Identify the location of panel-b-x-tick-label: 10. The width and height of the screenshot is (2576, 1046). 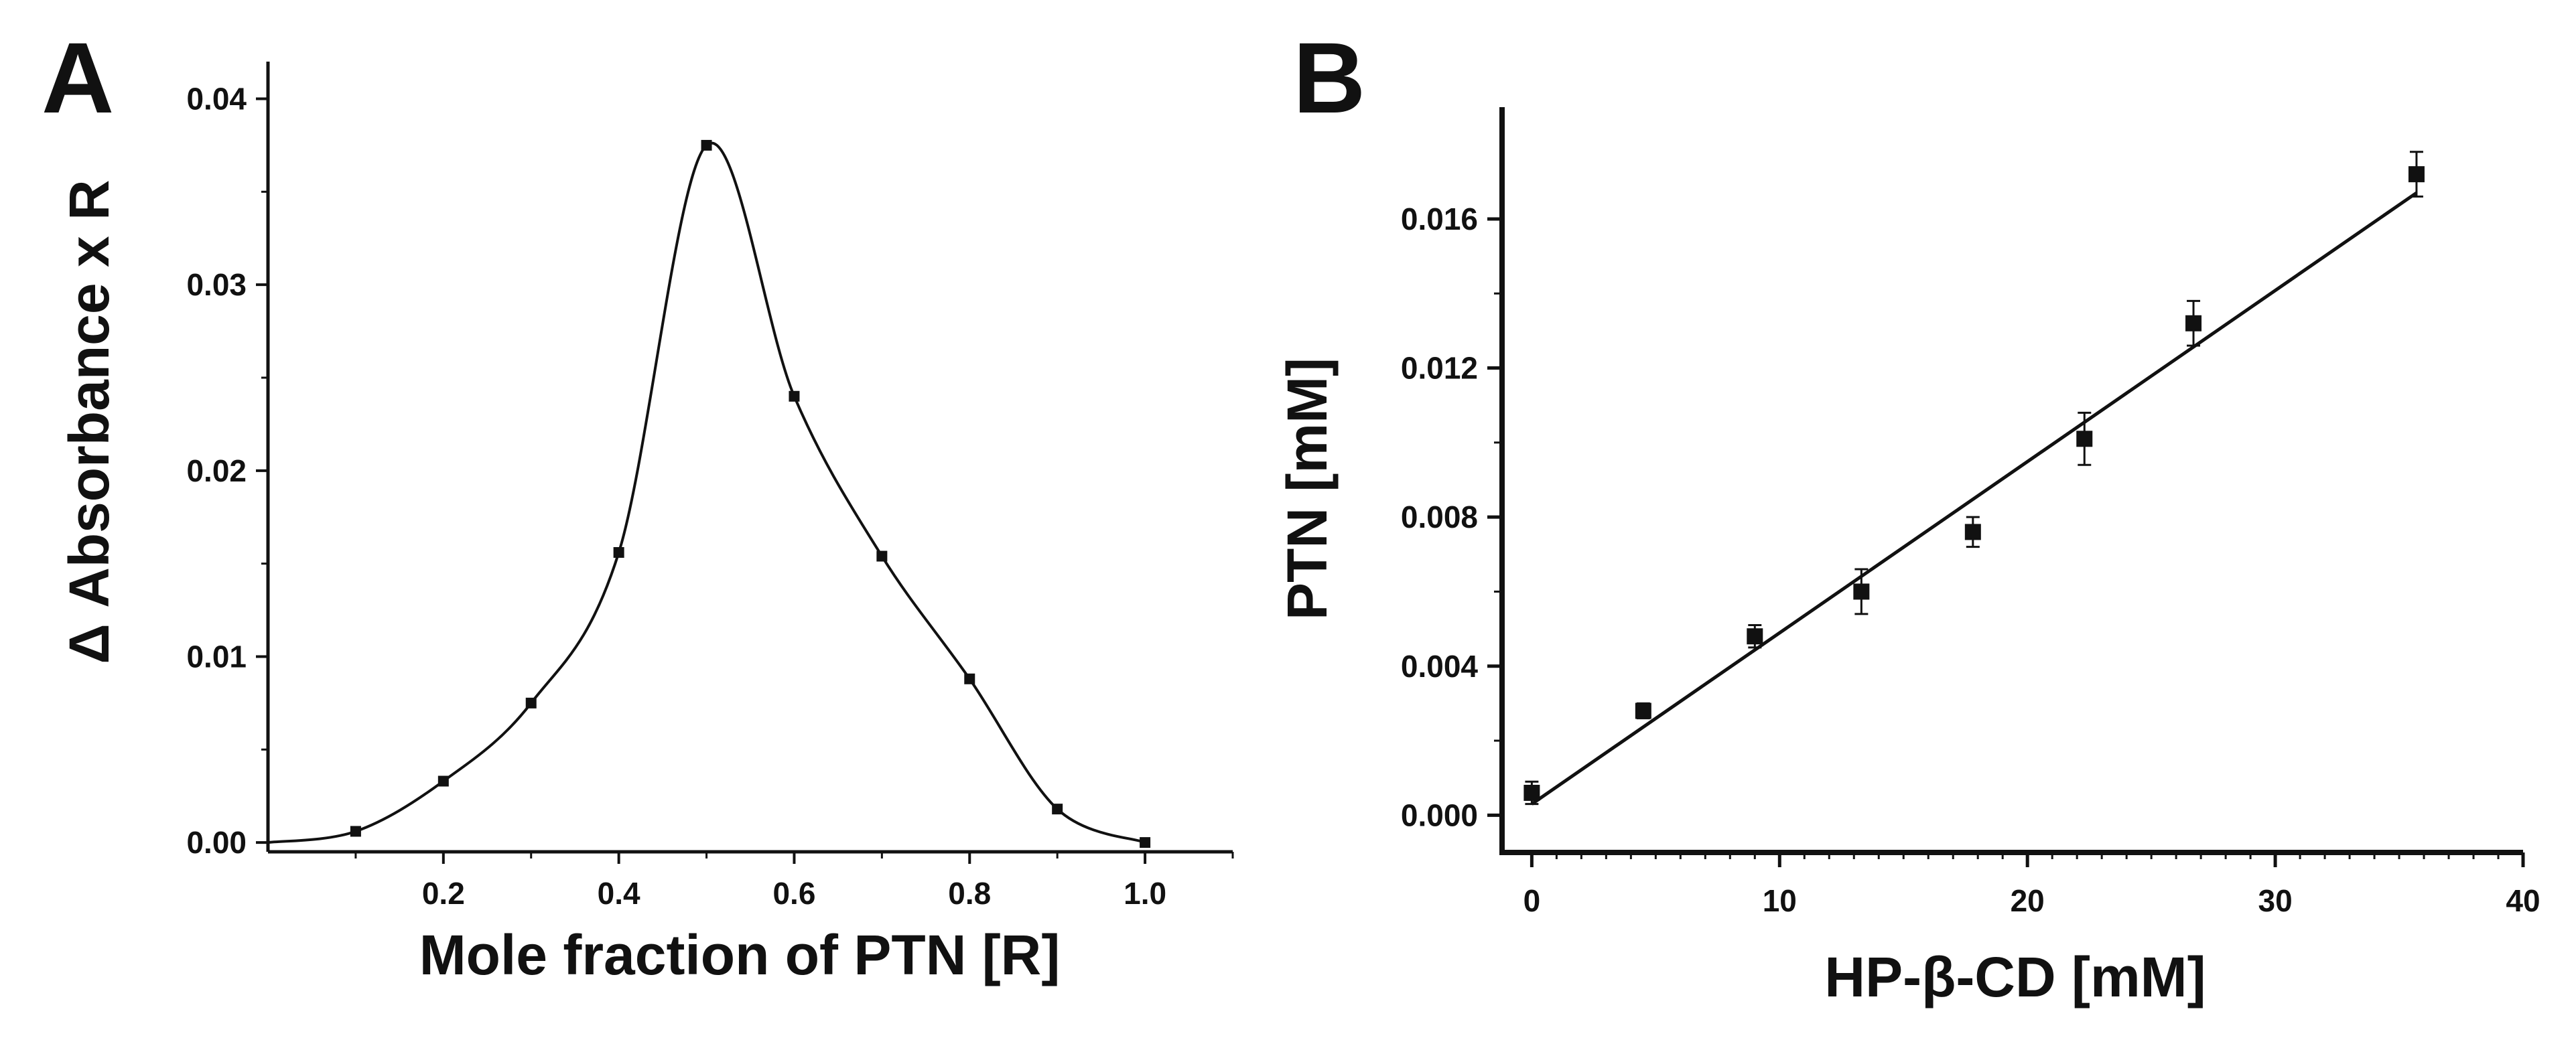
(1780, 900).